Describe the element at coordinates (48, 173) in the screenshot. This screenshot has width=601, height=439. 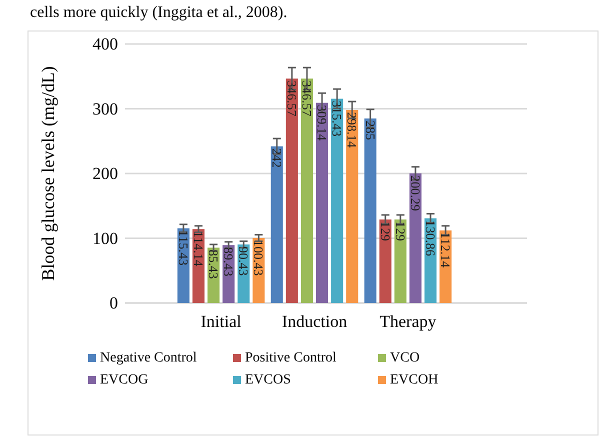
I see `y-axis-title: Blood glucose levels (mg/dL)` at that location.